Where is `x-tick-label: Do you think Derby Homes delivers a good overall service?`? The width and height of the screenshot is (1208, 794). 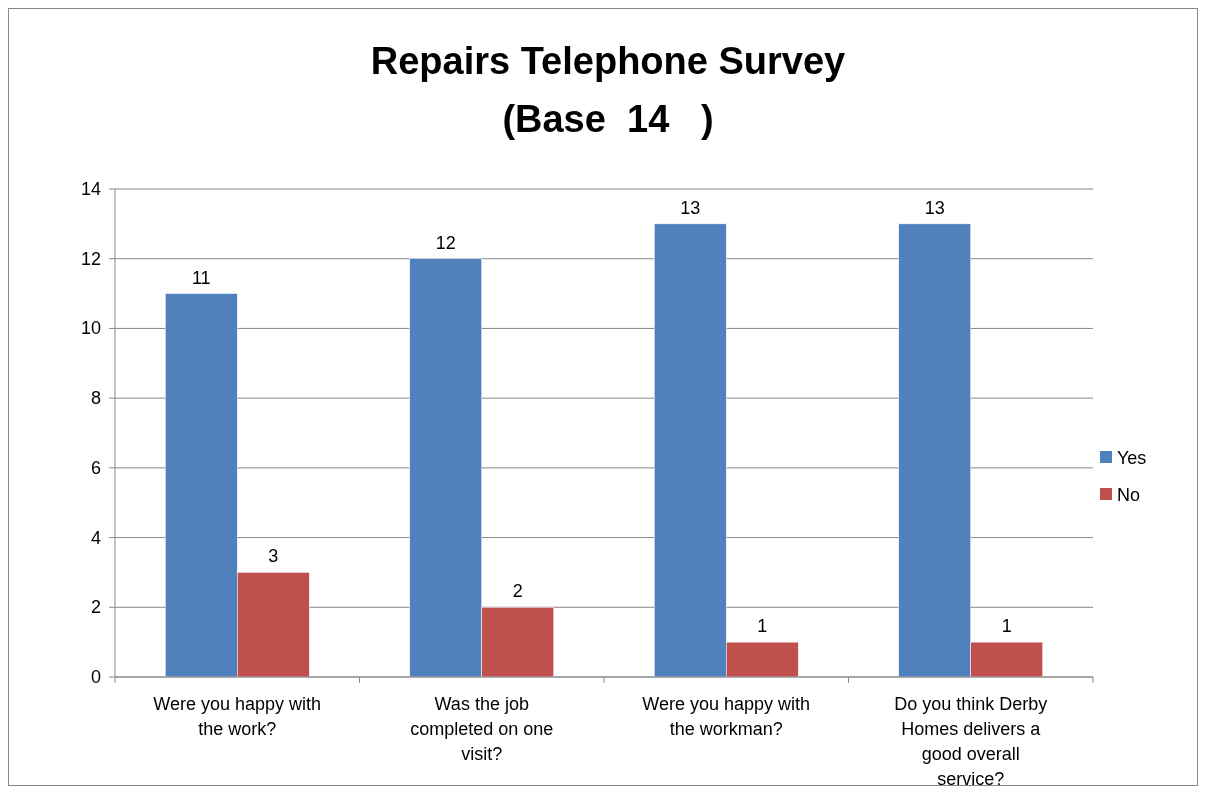 x-tick-label: Do you think Derby Homes delivers a good overall service? is located at coordinates (971, 741).